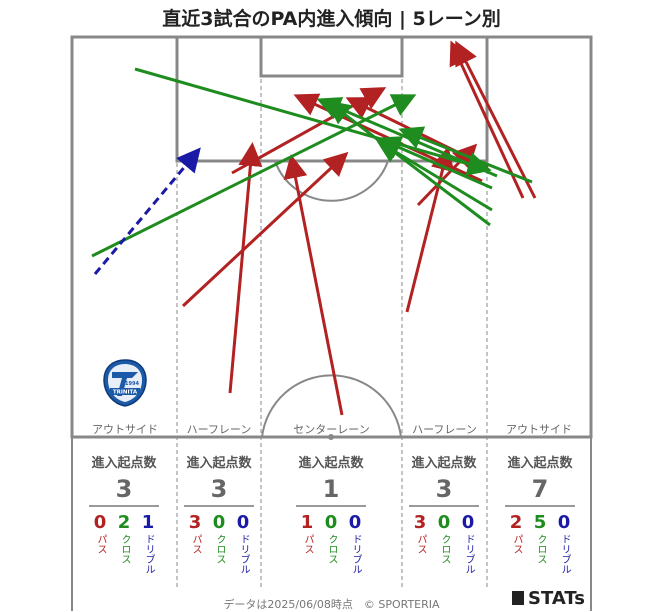 The width and height of the screenshot is (663, 612). I want to click on brand-logo: STATs, so click(548, 598).